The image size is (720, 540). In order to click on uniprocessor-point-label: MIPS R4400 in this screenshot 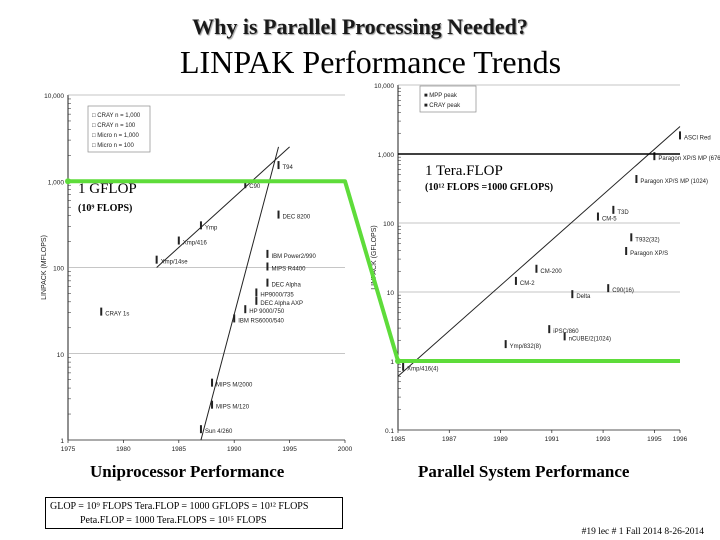, I will do `click(288, 270)`.